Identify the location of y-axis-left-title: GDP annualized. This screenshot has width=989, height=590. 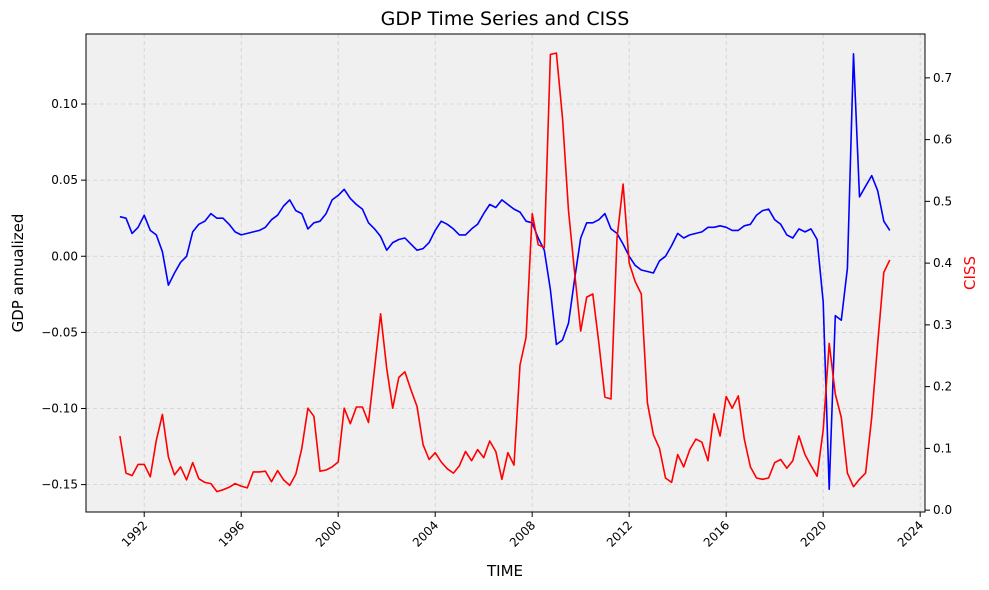
(18, 273).